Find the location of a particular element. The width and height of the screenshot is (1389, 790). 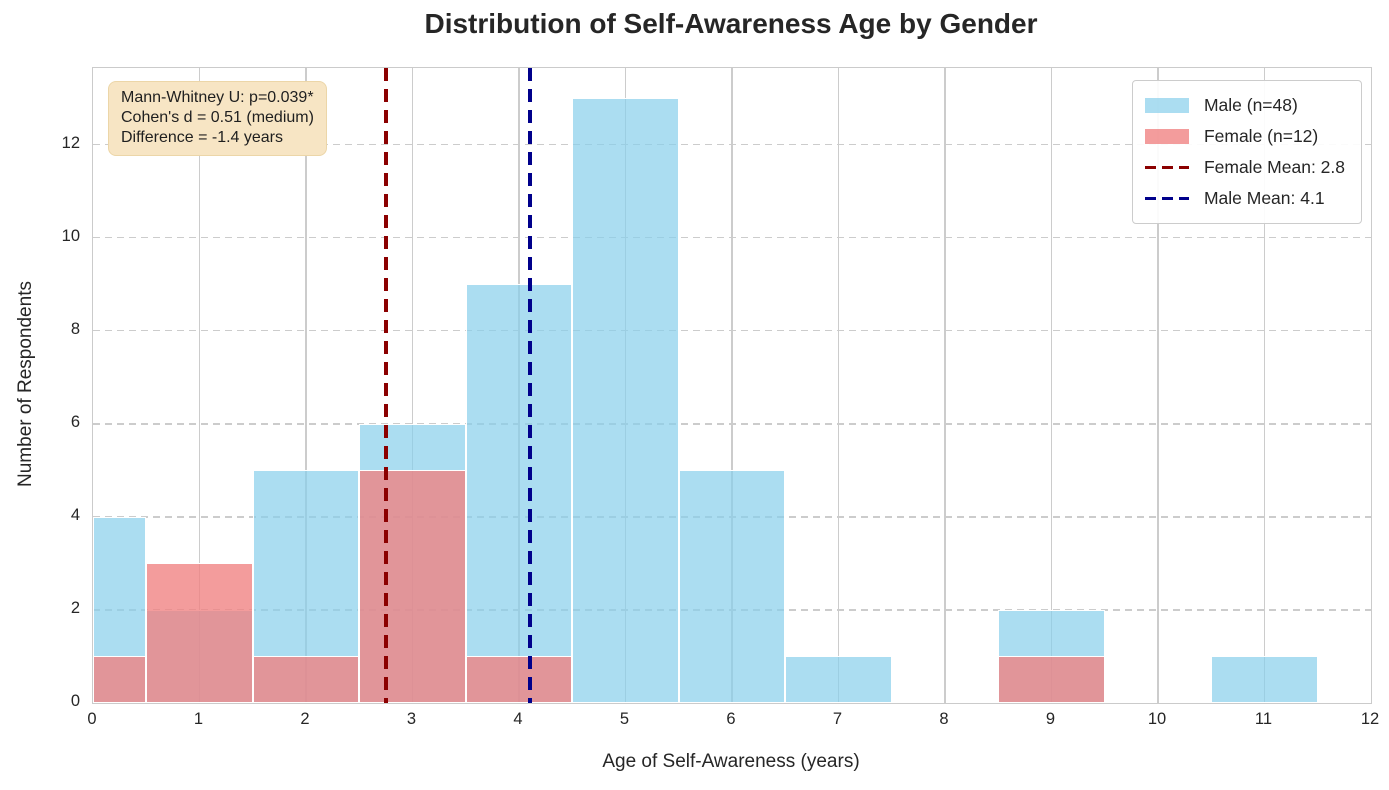

x-tick-label: 9 is located at coordinates (1050, 719).